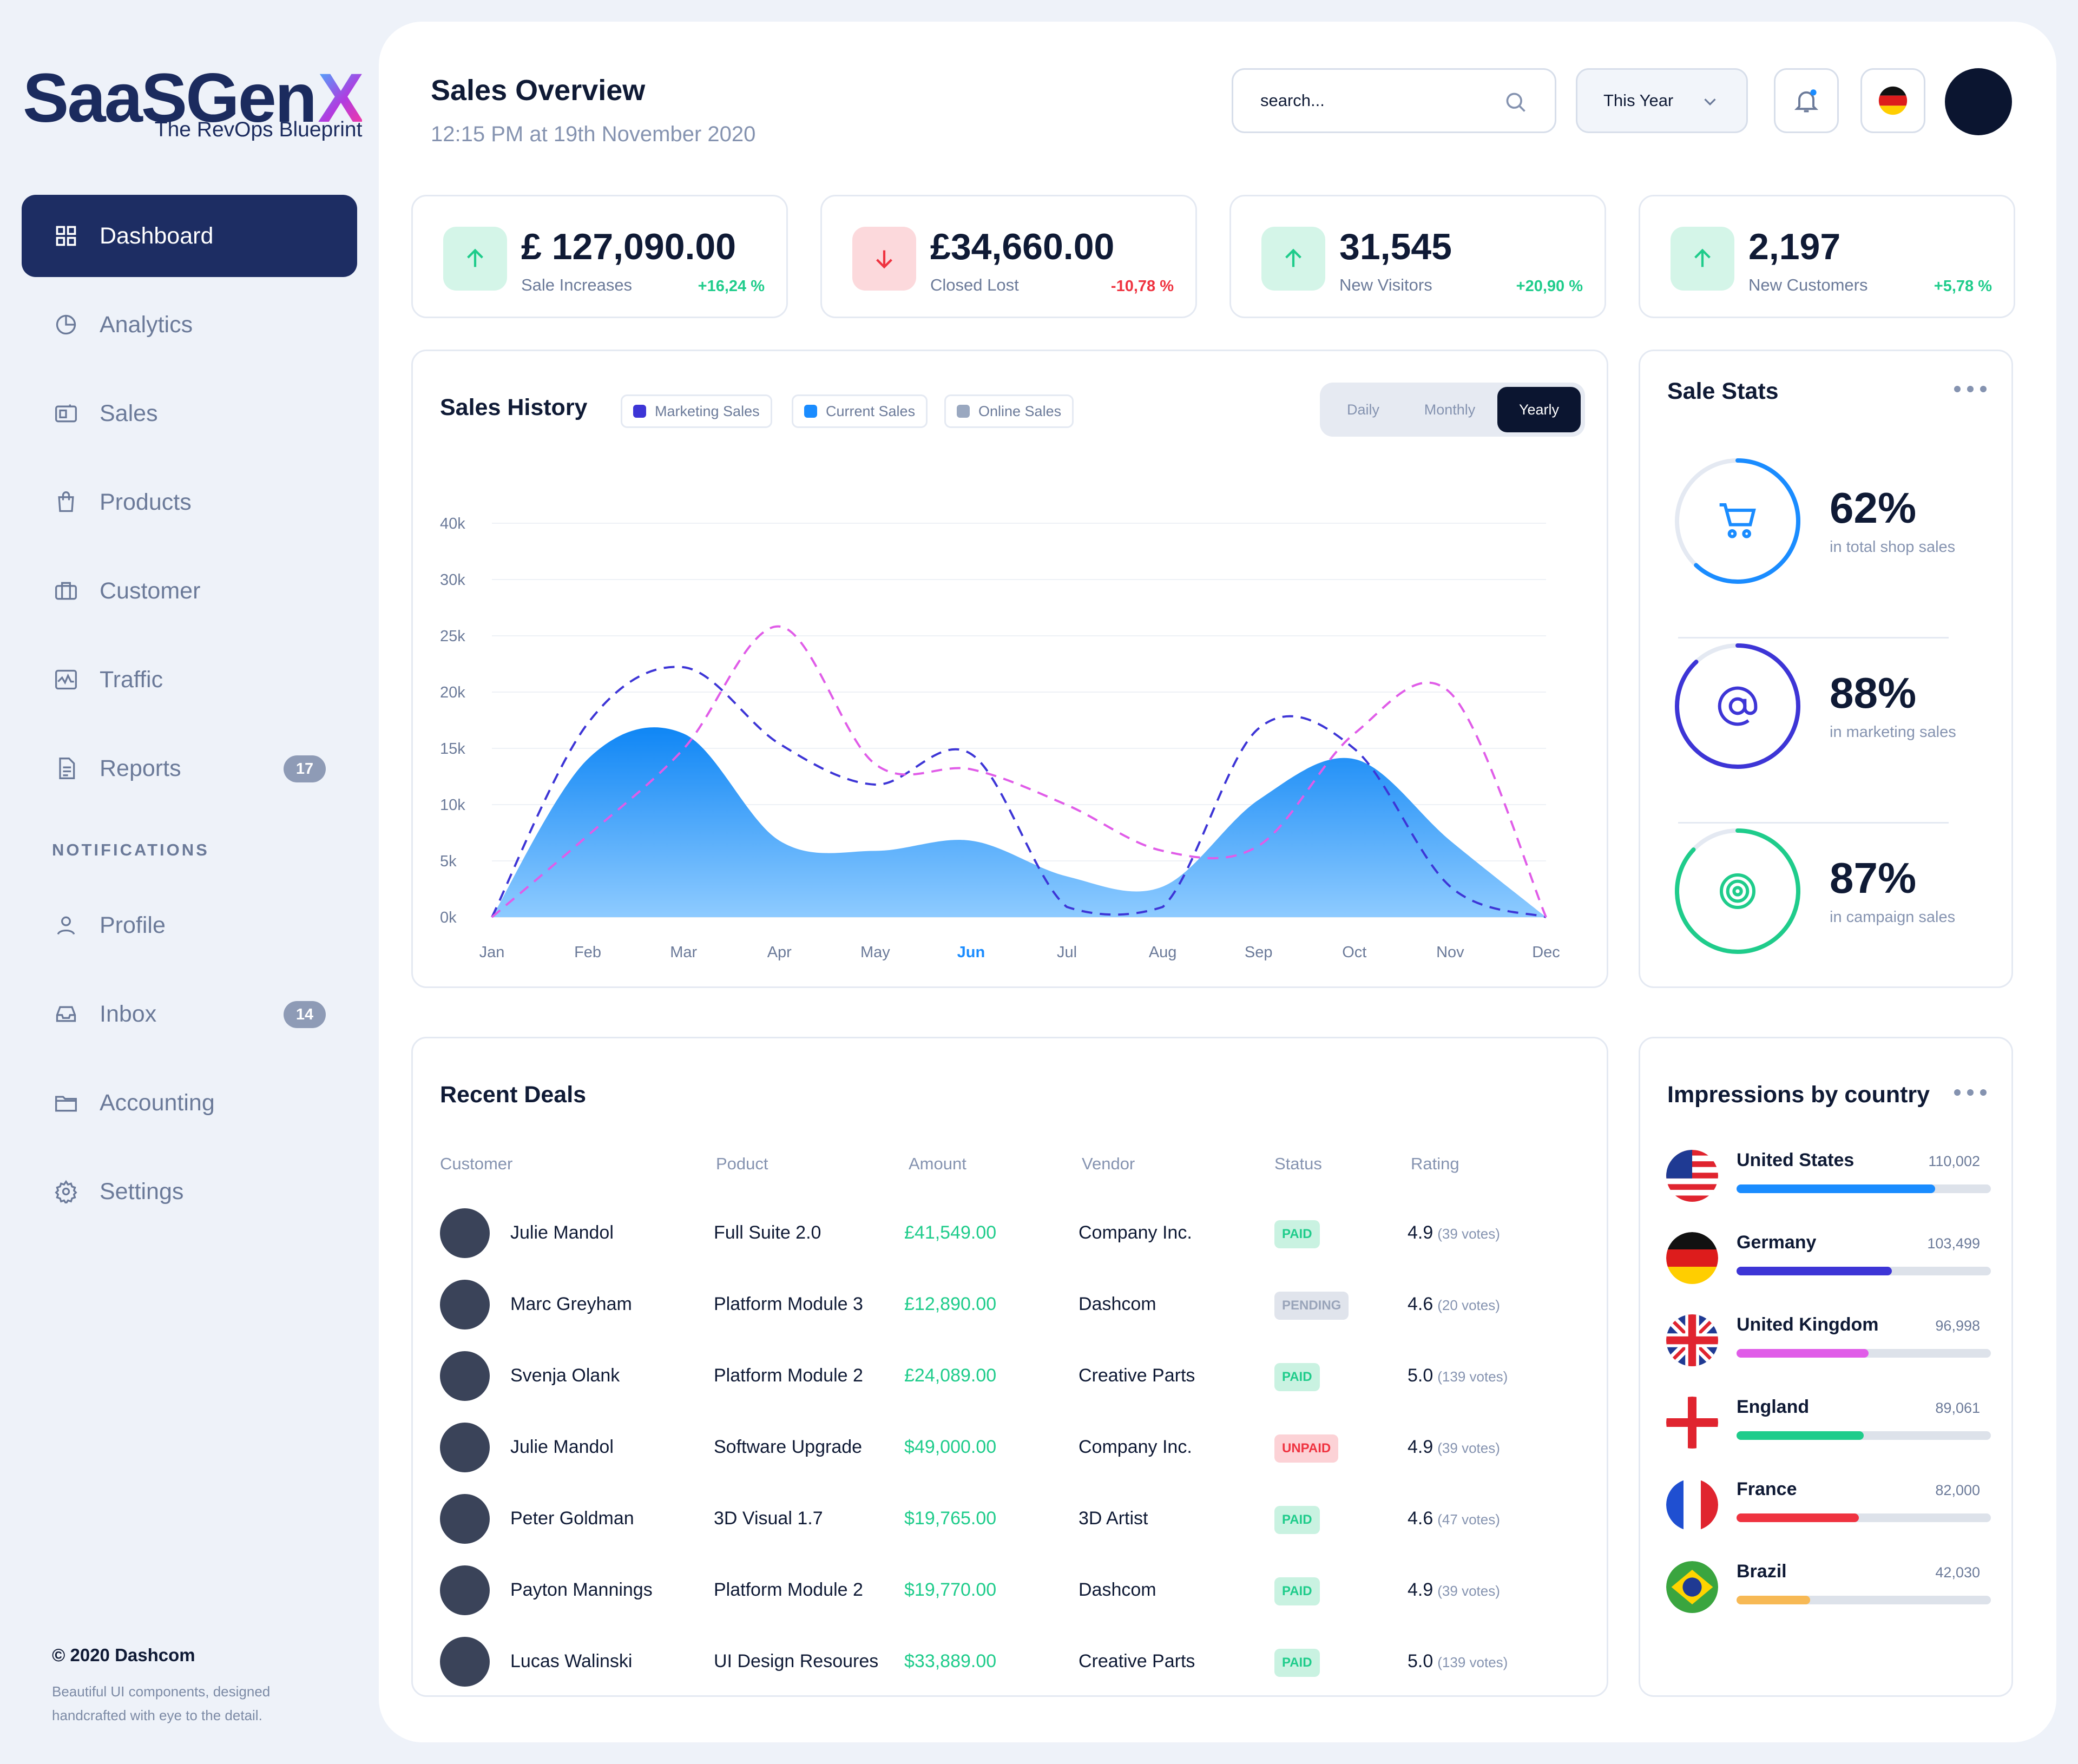 The image size is (2078, 1764). Describe the element at coordinates (1828, 1176) in the screenshot. I see `country-row: United States 110,002` at that location.